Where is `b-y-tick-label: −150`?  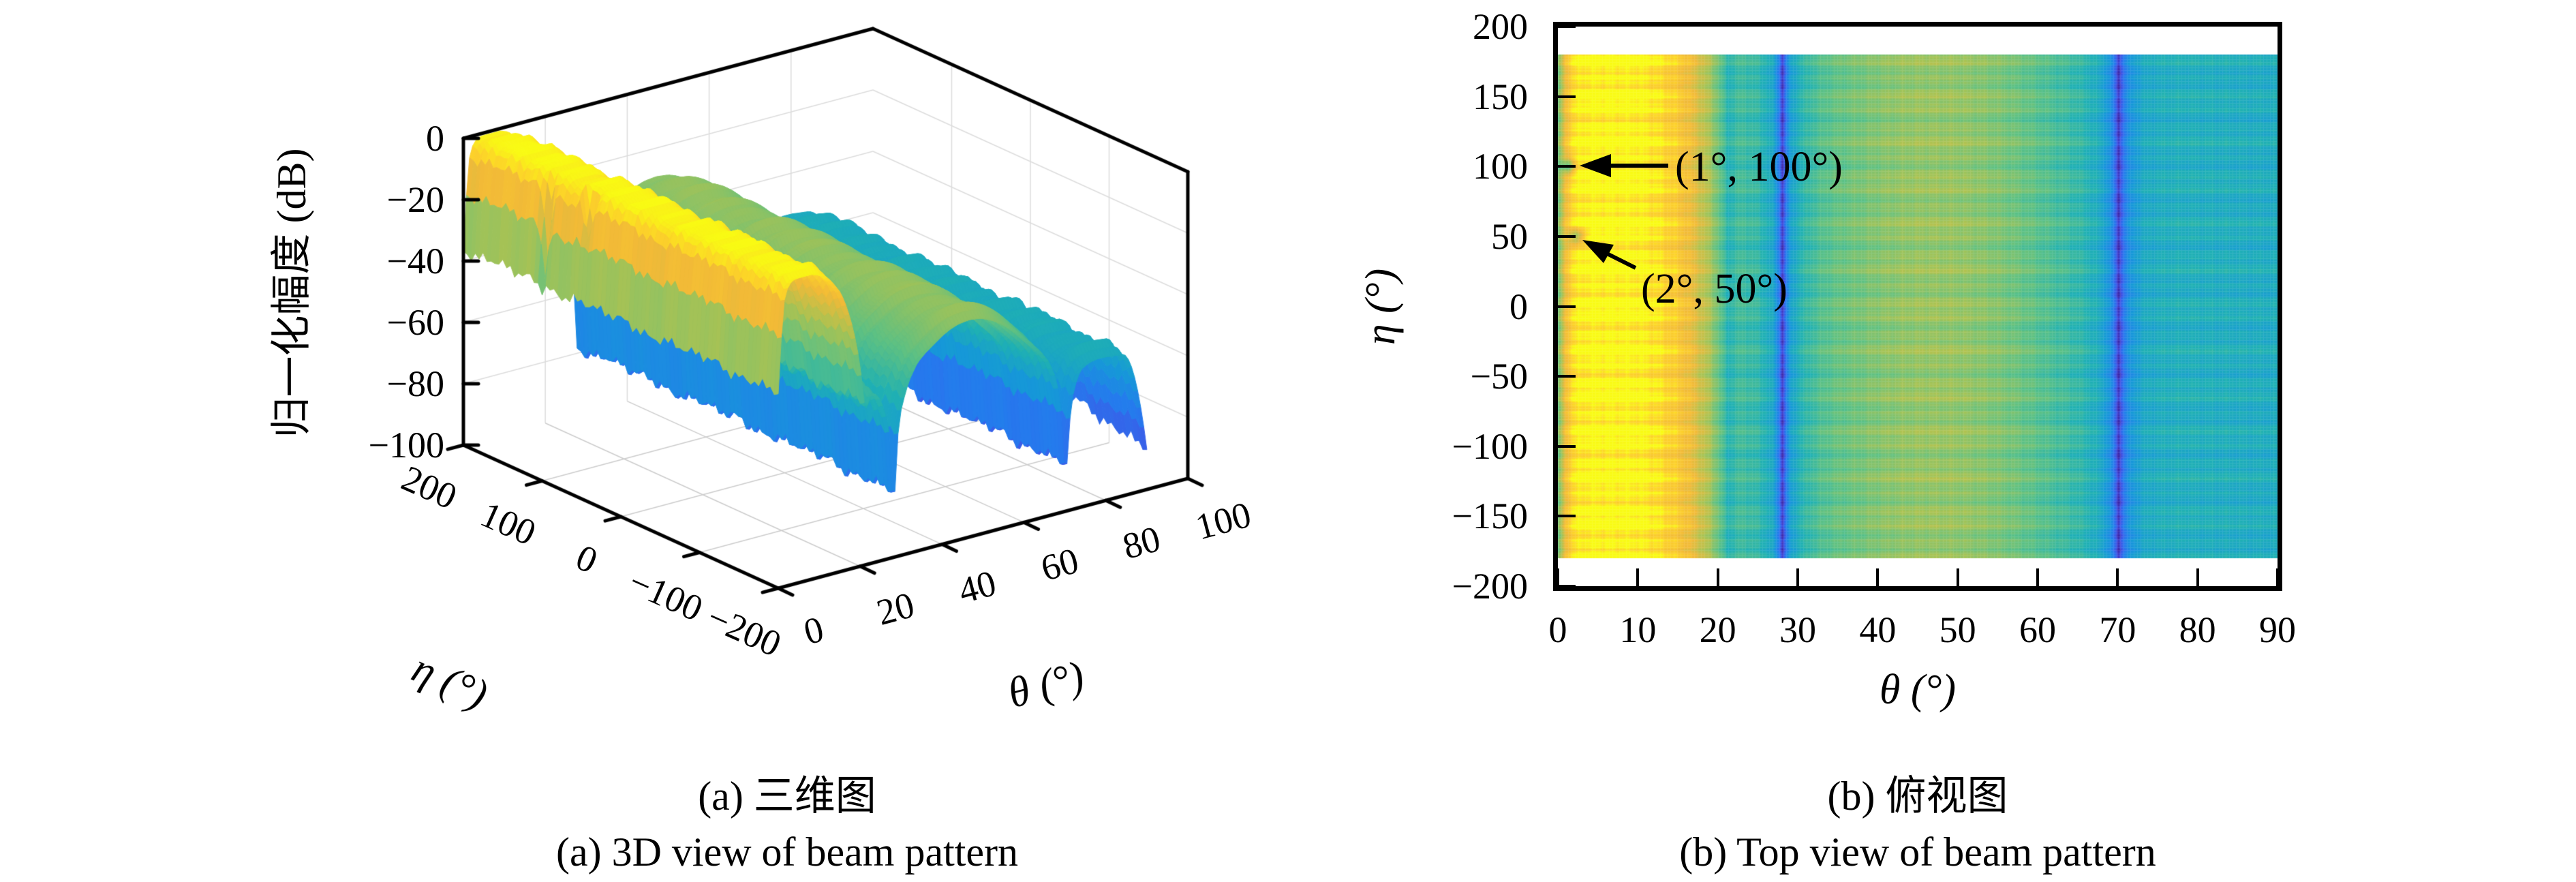
b-y-tick-label: −150 is located at coordinates (1490, 516).